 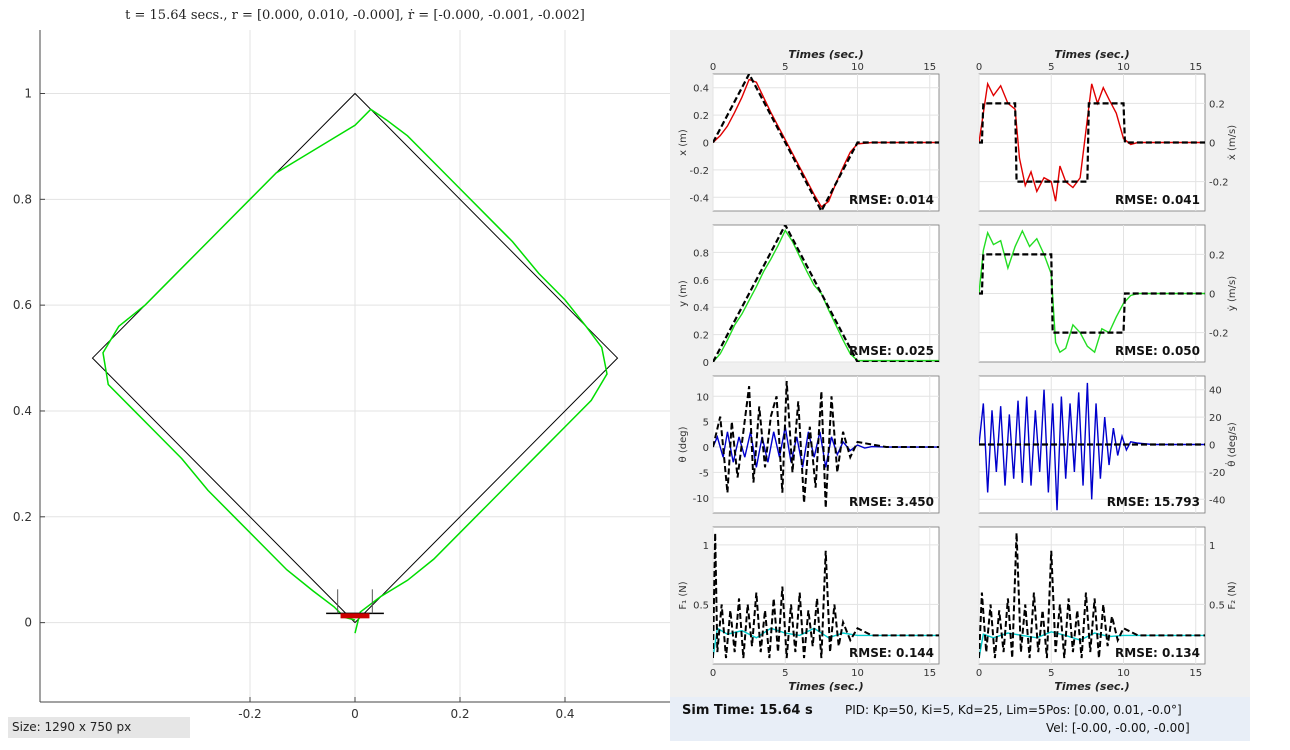 What do you see at coordinates (564, 714) in the screenshot?
I see `x-tick-label: 0.4` at bounding box center [564, 714].